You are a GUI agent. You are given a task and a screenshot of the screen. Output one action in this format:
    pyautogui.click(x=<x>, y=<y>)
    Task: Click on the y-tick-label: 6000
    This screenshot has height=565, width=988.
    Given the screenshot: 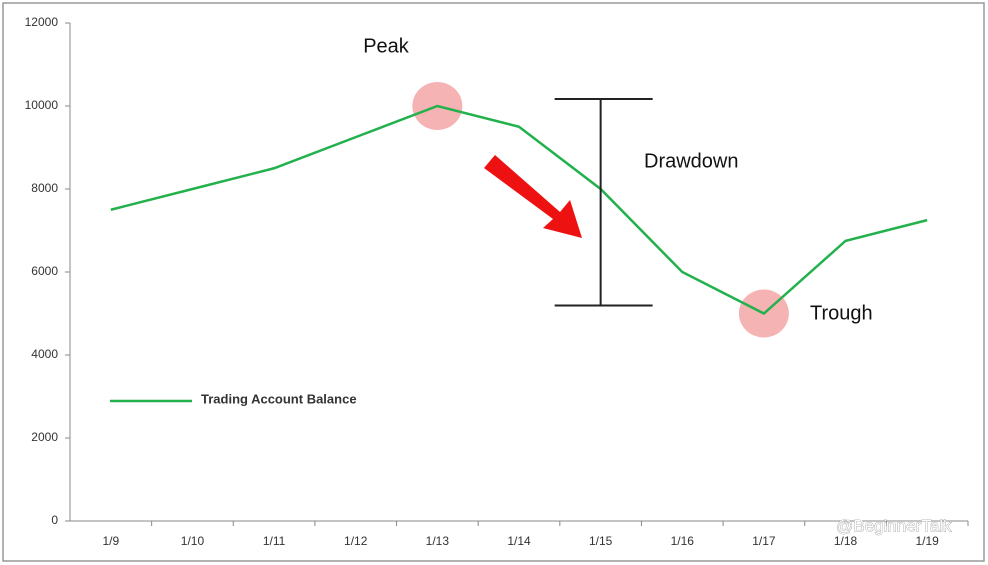 What is the action you would take?
    pyautogui.click(x=44, y=271)
    